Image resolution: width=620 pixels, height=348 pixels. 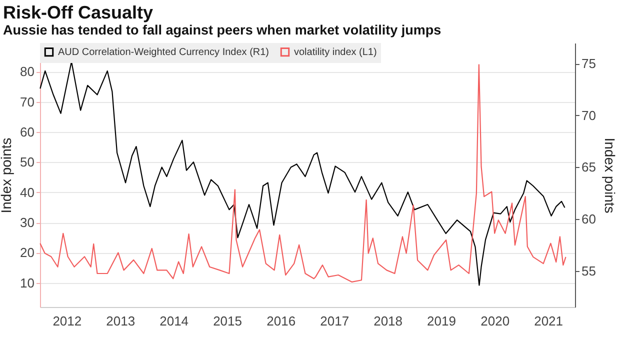 What do you see at coordinates (495, 321) in the screenshot?
I see `x-tick-label: 2020` at bounding box center [495, 321].